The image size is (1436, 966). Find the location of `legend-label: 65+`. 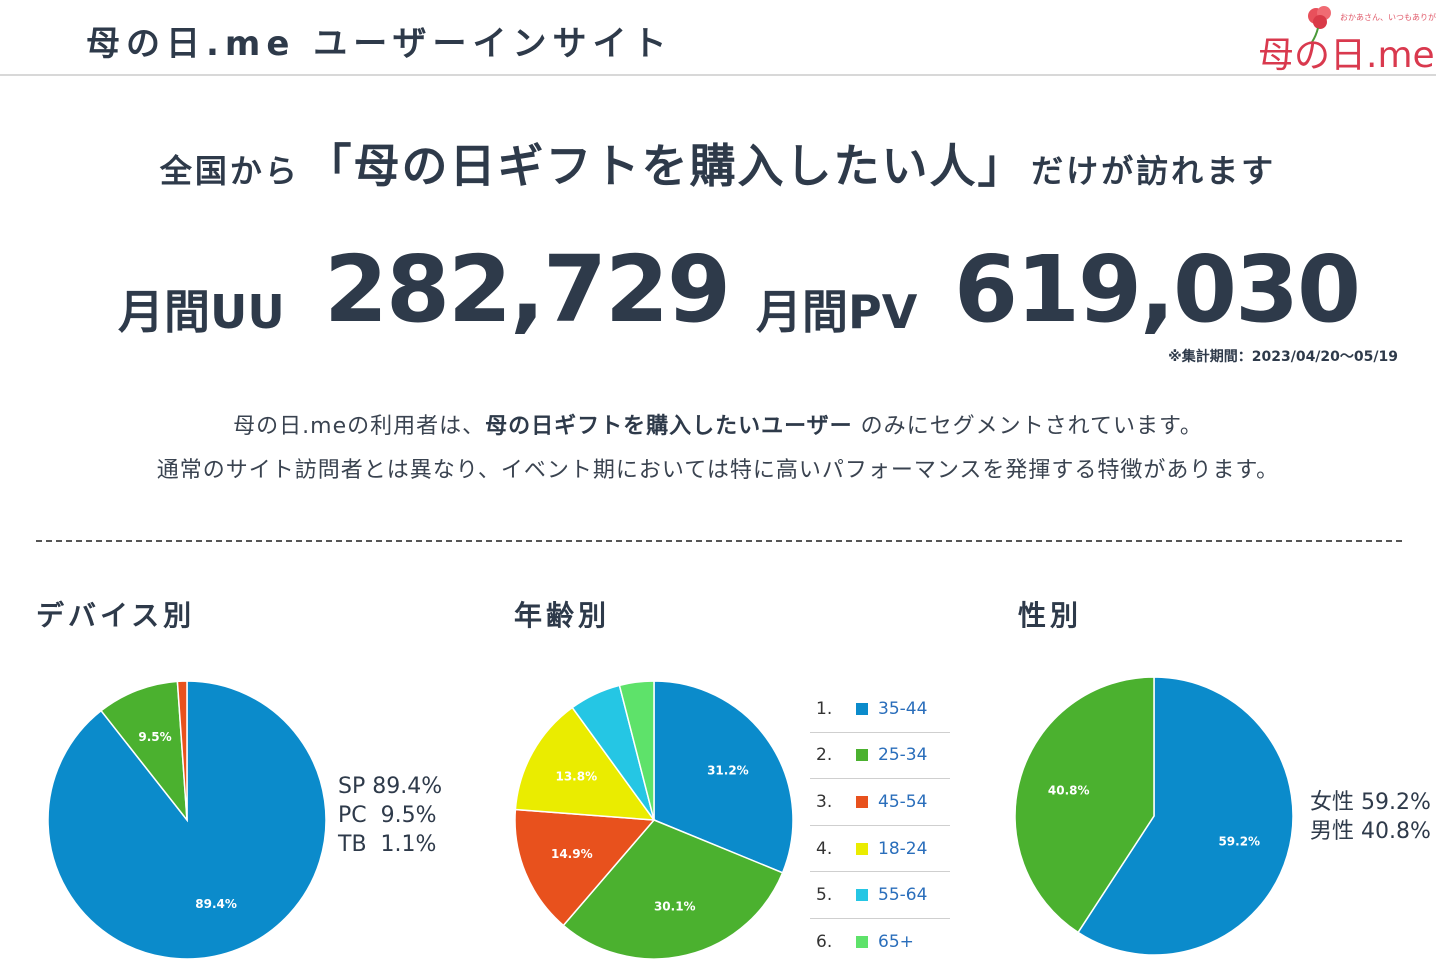

legend-label: 65+ is located at coordinates (896, 941).